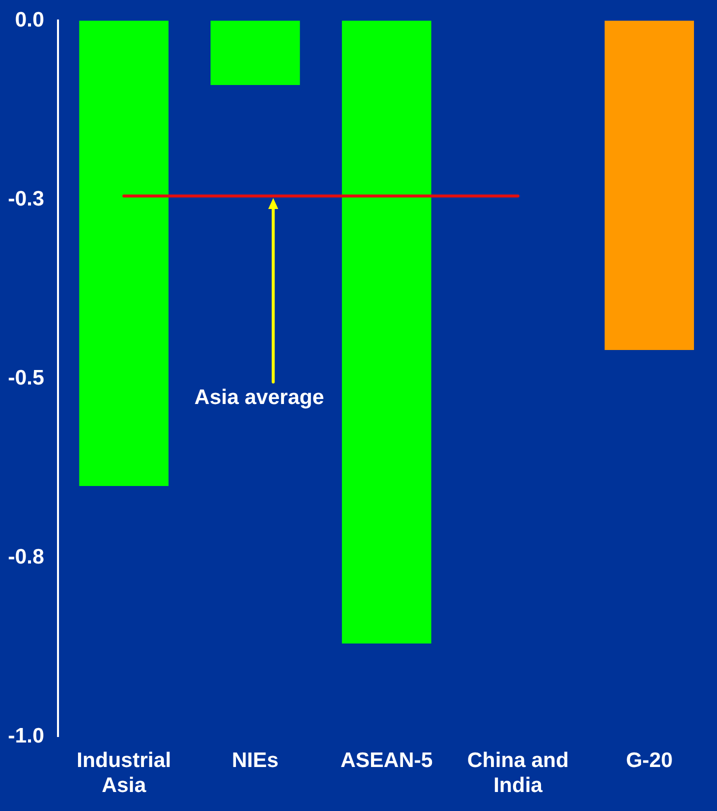 Image resolution: width=717 pixels, height=811 pixels. Describe the element at coordinates (387, 760) in the screenshot. I see `x-tick-label: ASEAN-5` at that location.